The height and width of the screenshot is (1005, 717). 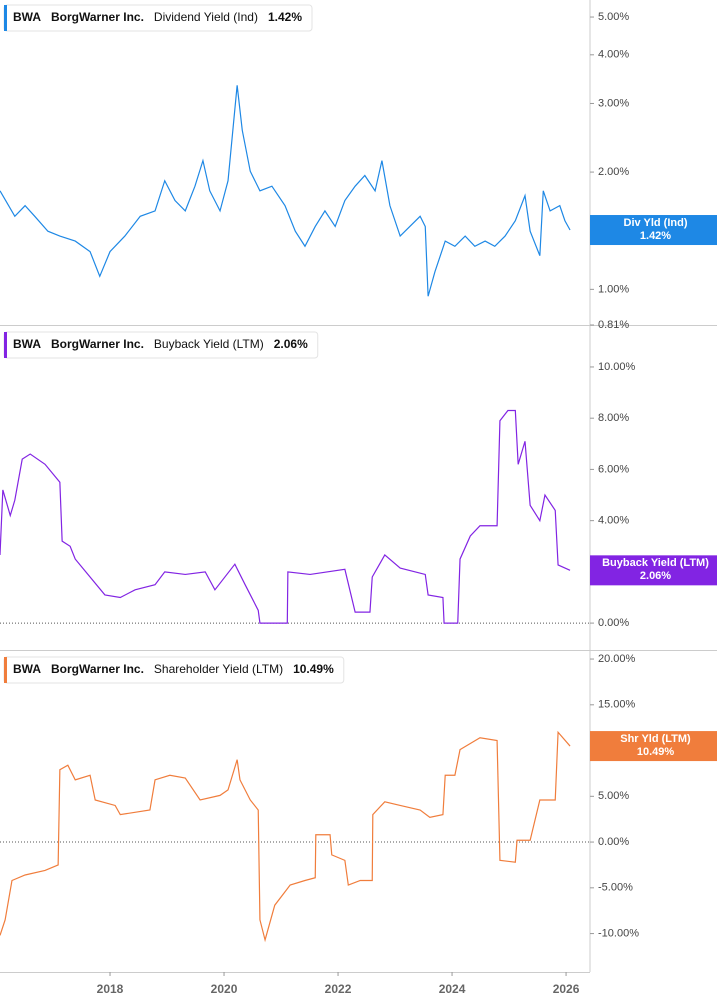 What do you see at coordinates (655, 236) in the screenshot?
I see `flag-value: 1.42%` at bounding box center [655, 236].